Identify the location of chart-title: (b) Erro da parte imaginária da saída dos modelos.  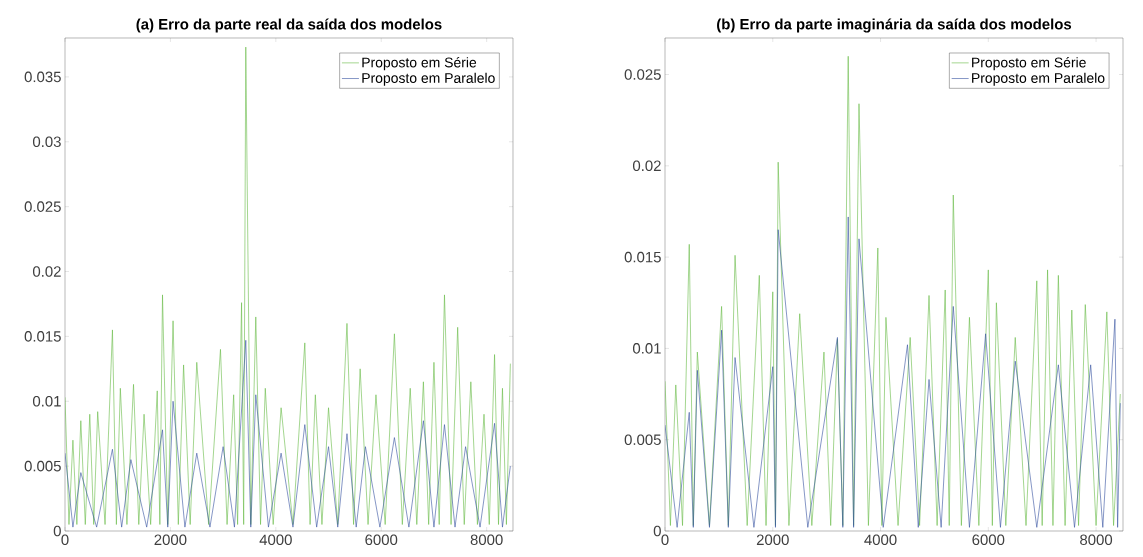
(894, 25).